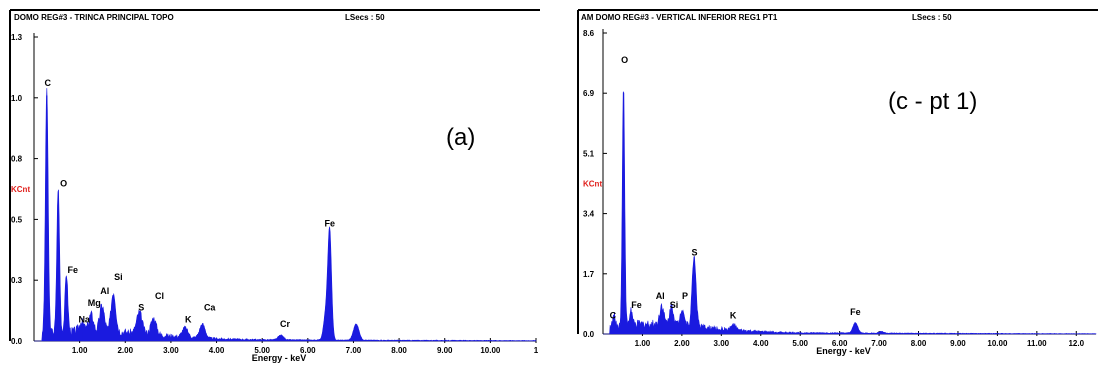  What do you see at coordinates (17, 37) in the screenshot?
I see `y-tick-label: 1.3` at bounding box center [17, 37].